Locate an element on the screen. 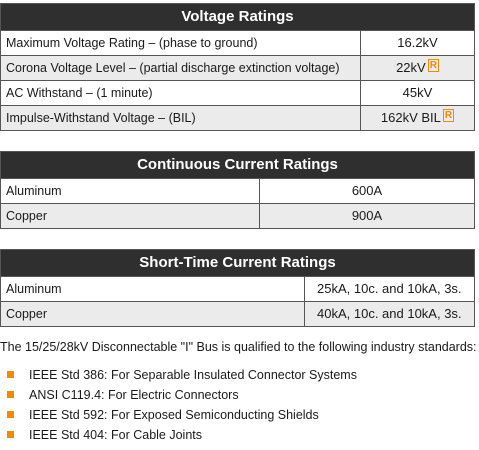 The width and height of the screenshot is (479, 450). list-item: IEEE Std 404: For Cable Joints is located at coordinates (182, 435).